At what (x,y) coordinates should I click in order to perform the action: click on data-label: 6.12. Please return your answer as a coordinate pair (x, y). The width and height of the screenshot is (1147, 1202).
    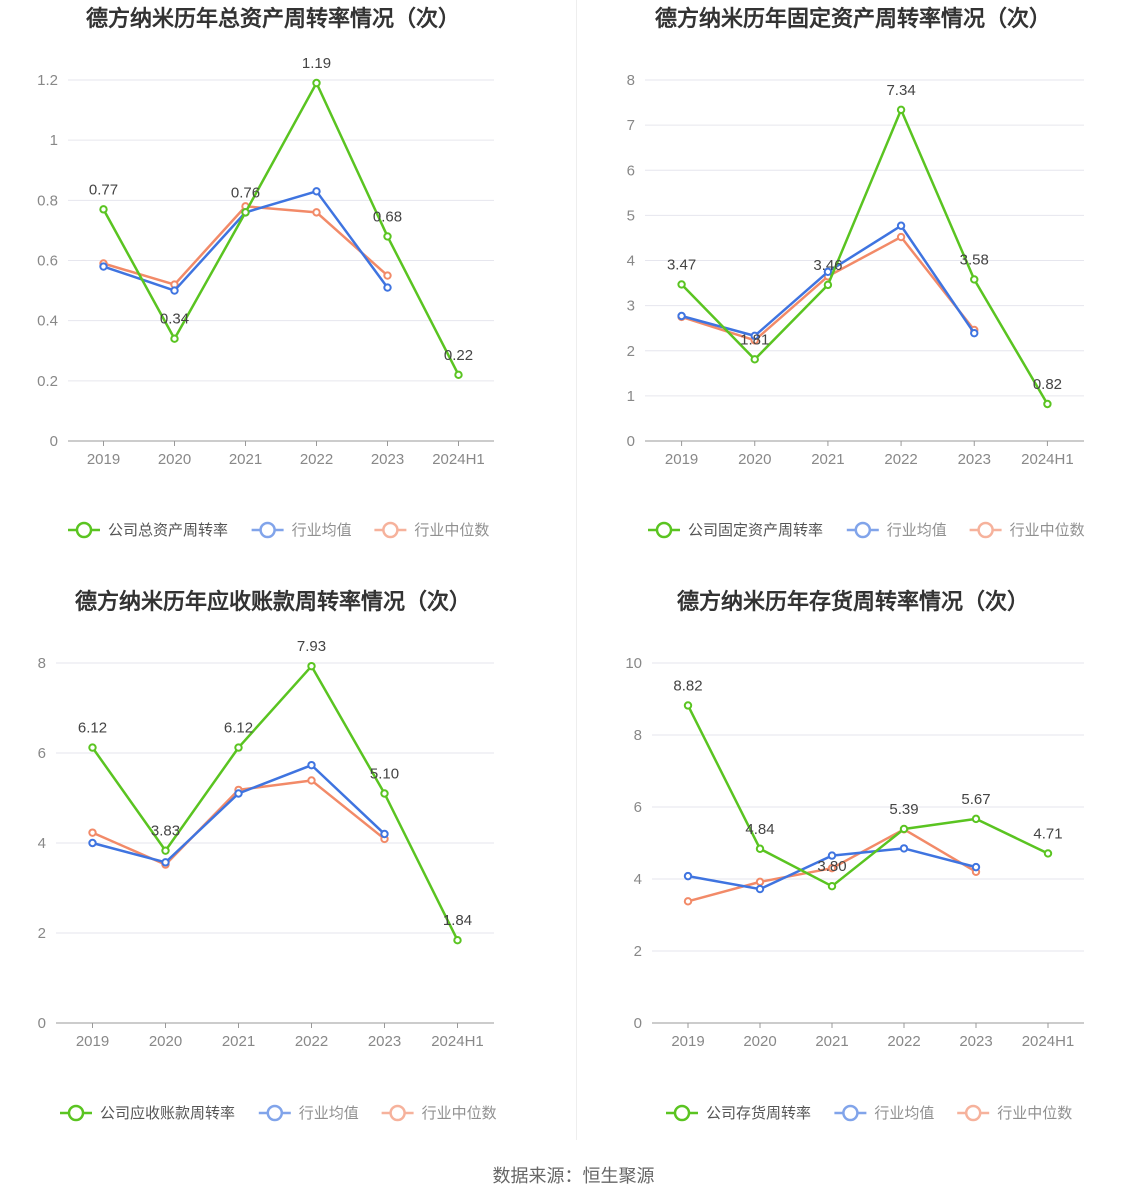
    Looking at the image, I should click on (92, 728).